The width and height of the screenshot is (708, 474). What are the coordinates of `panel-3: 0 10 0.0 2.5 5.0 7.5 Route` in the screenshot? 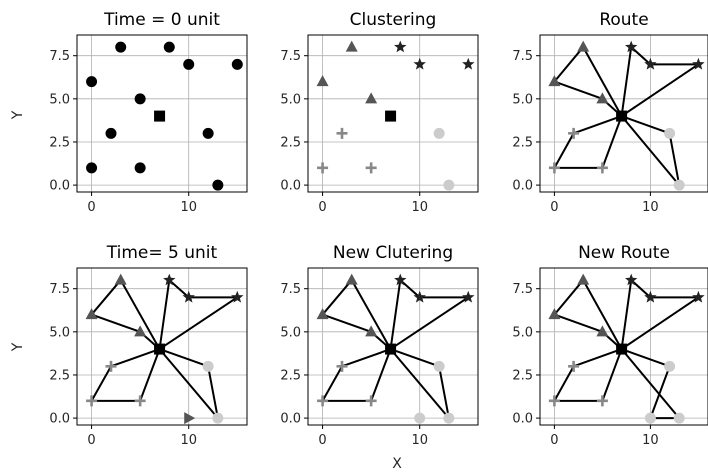 It's located at (610, 112).